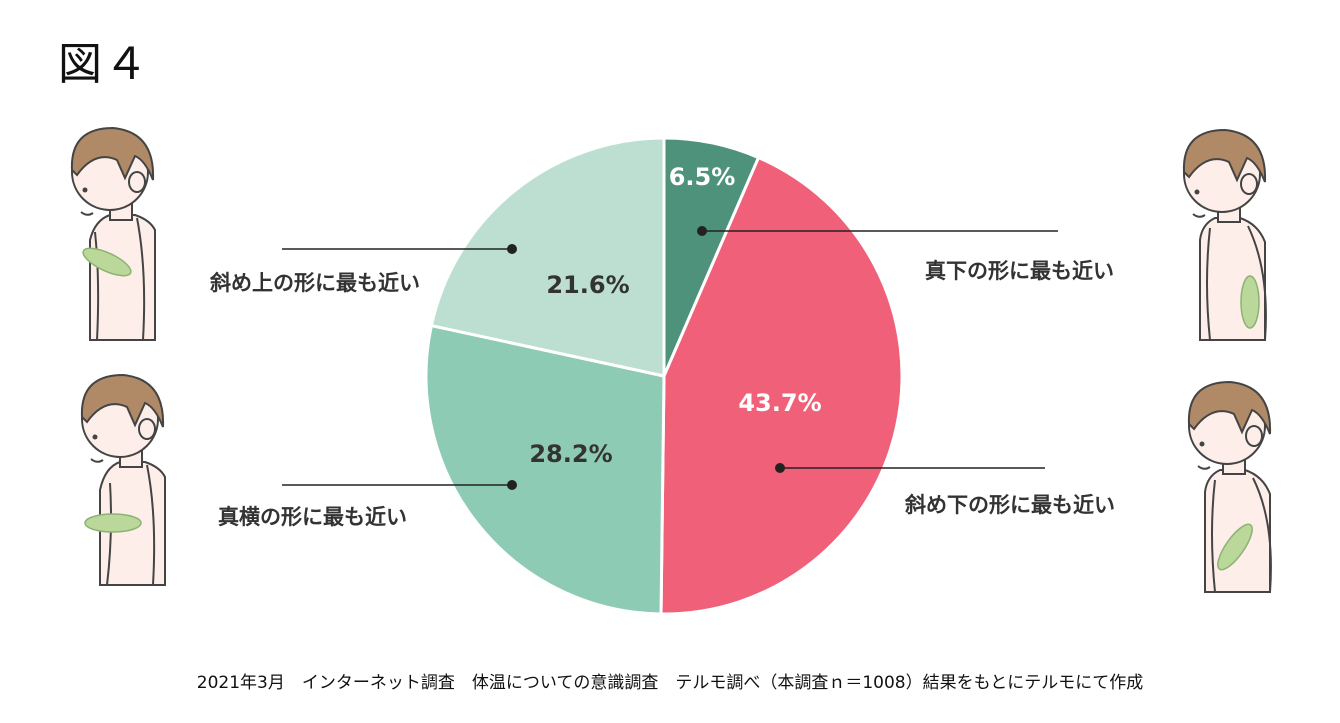  What do you see at coordinates (1009, 505) in the screenshot?
I see `slice-category-label: 斜め下の形に最も近い` at bounding box center [1009, 505].